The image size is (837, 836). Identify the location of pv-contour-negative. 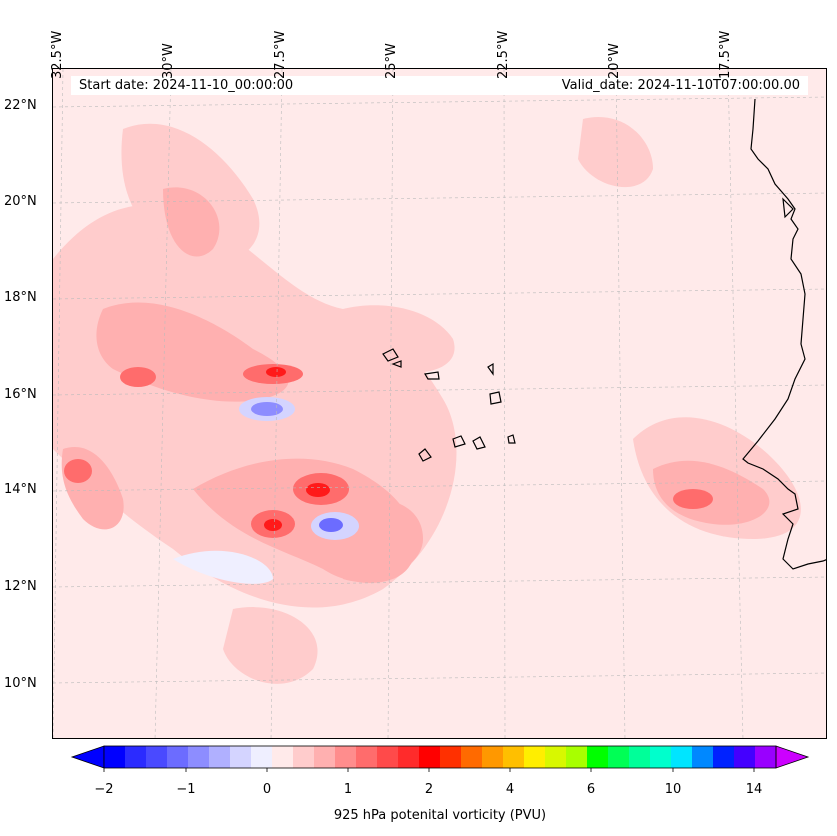
(266, 490).